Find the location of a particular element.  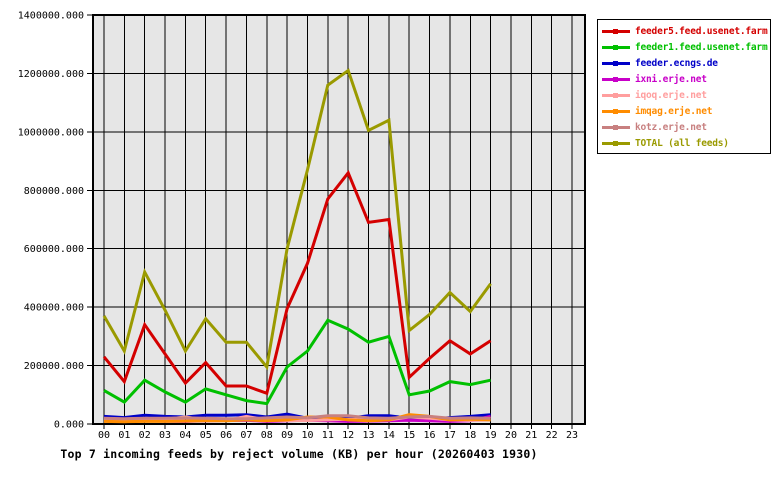

legend-item: ixni.erje.net is located at coordinates (684, 79).